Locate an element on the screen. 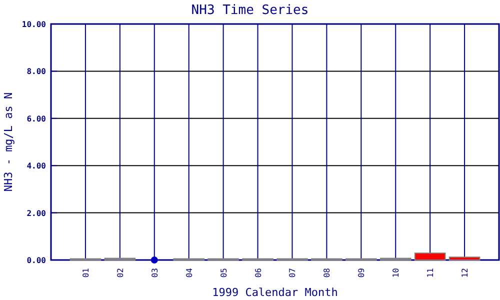 The image size is (500, 300). y-tick-label: 2.00 is located at coordinates (36, 213).